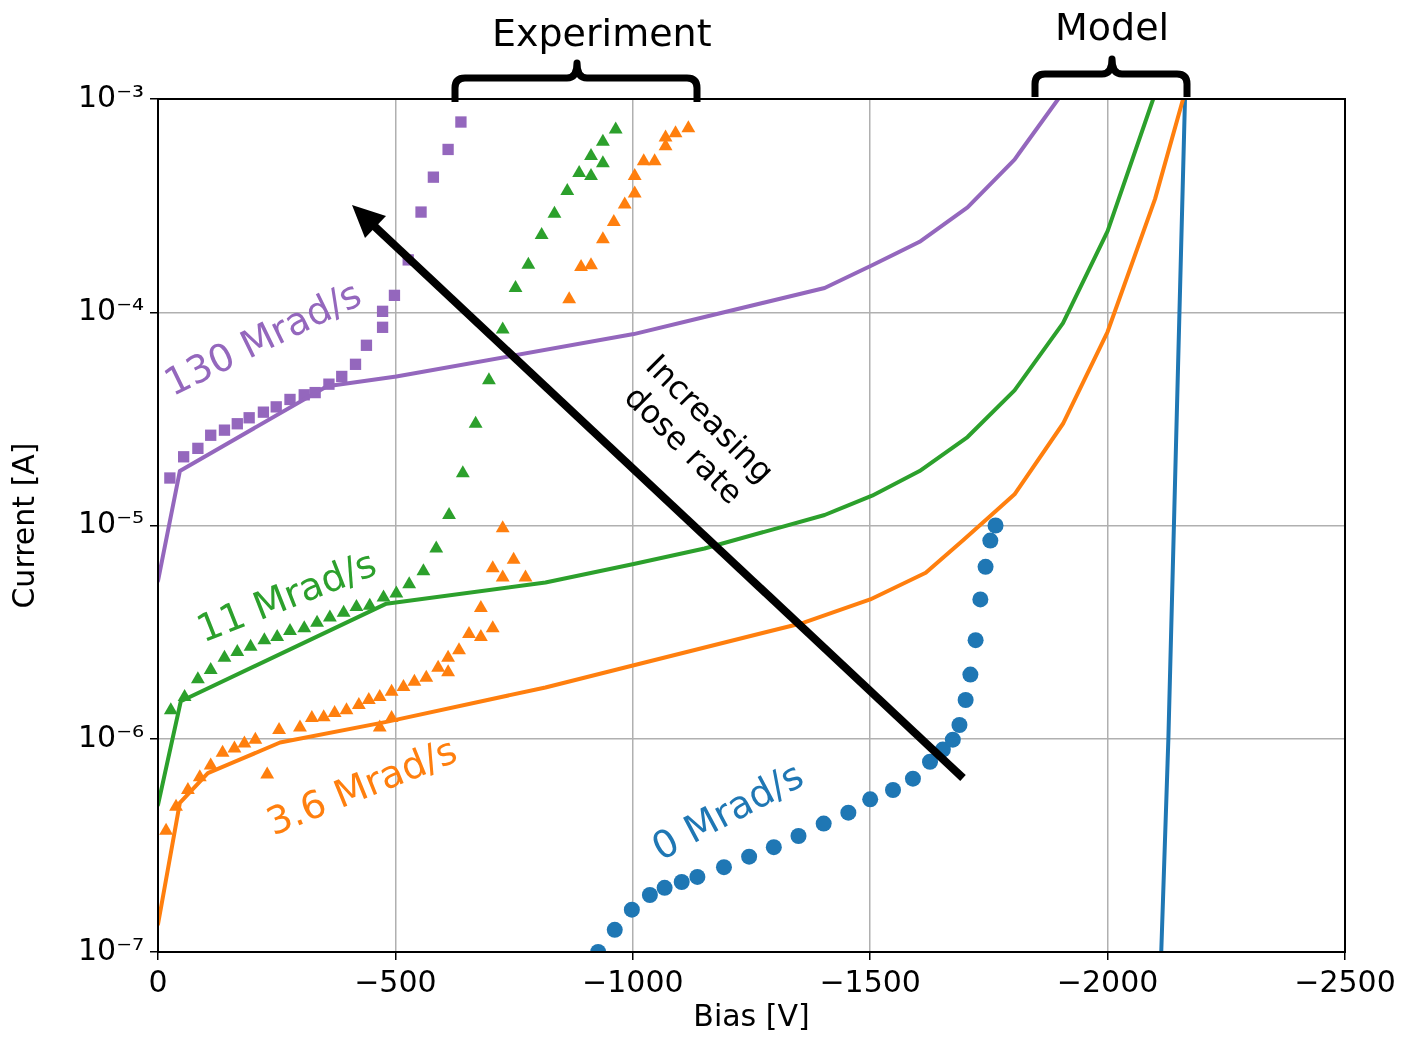 The height and width of the screenshot is (1038, 1404). What do you see at coordinates (110, 96) in the screenshot?
I see `y-tick-label: 10⁻³` at bounding box center [110, 96].